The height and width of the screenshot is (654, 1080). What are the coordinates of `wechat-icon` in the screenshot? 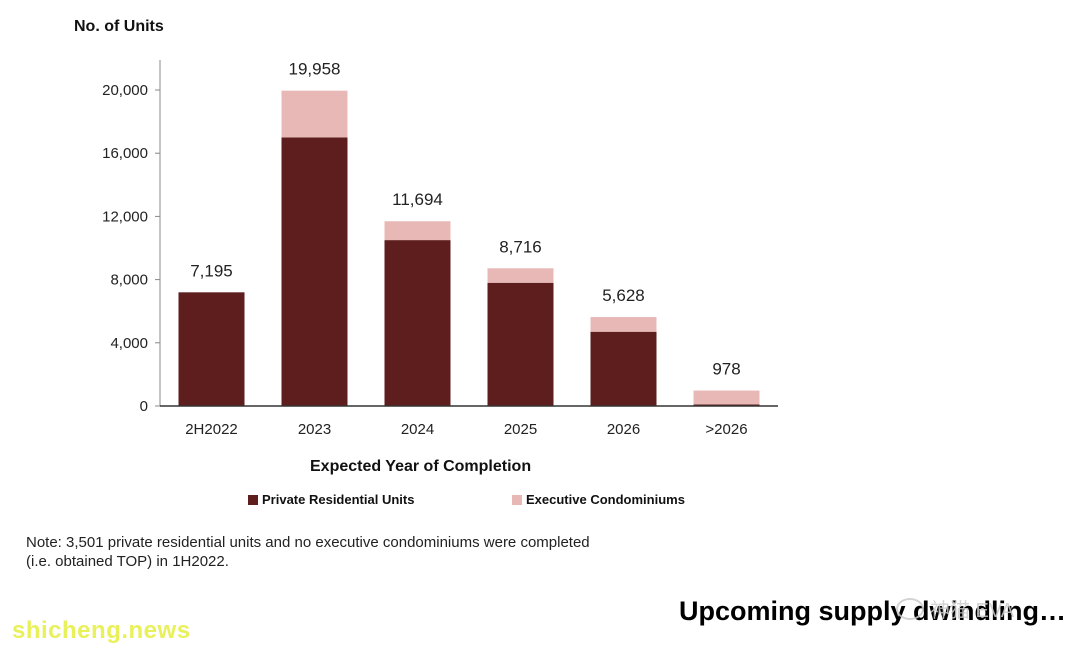 It's located at (910, 608).